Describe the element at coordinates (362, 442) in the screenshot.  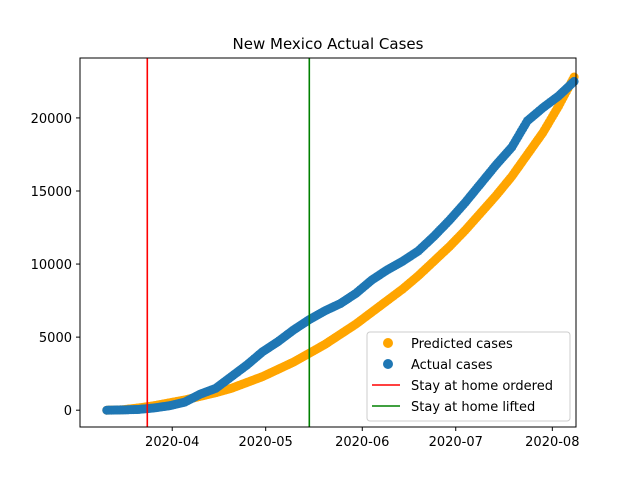
I see `x-tick-label: 2020-06` at that location.